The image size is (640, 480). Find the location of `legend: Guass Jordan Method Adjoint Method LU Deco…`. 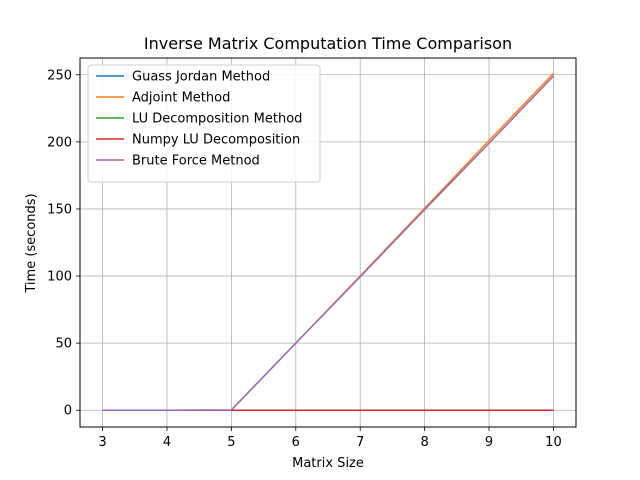

legend: Guass Jordan Method Adjoint Method LU Deco… is located at coordinates (204, 123).